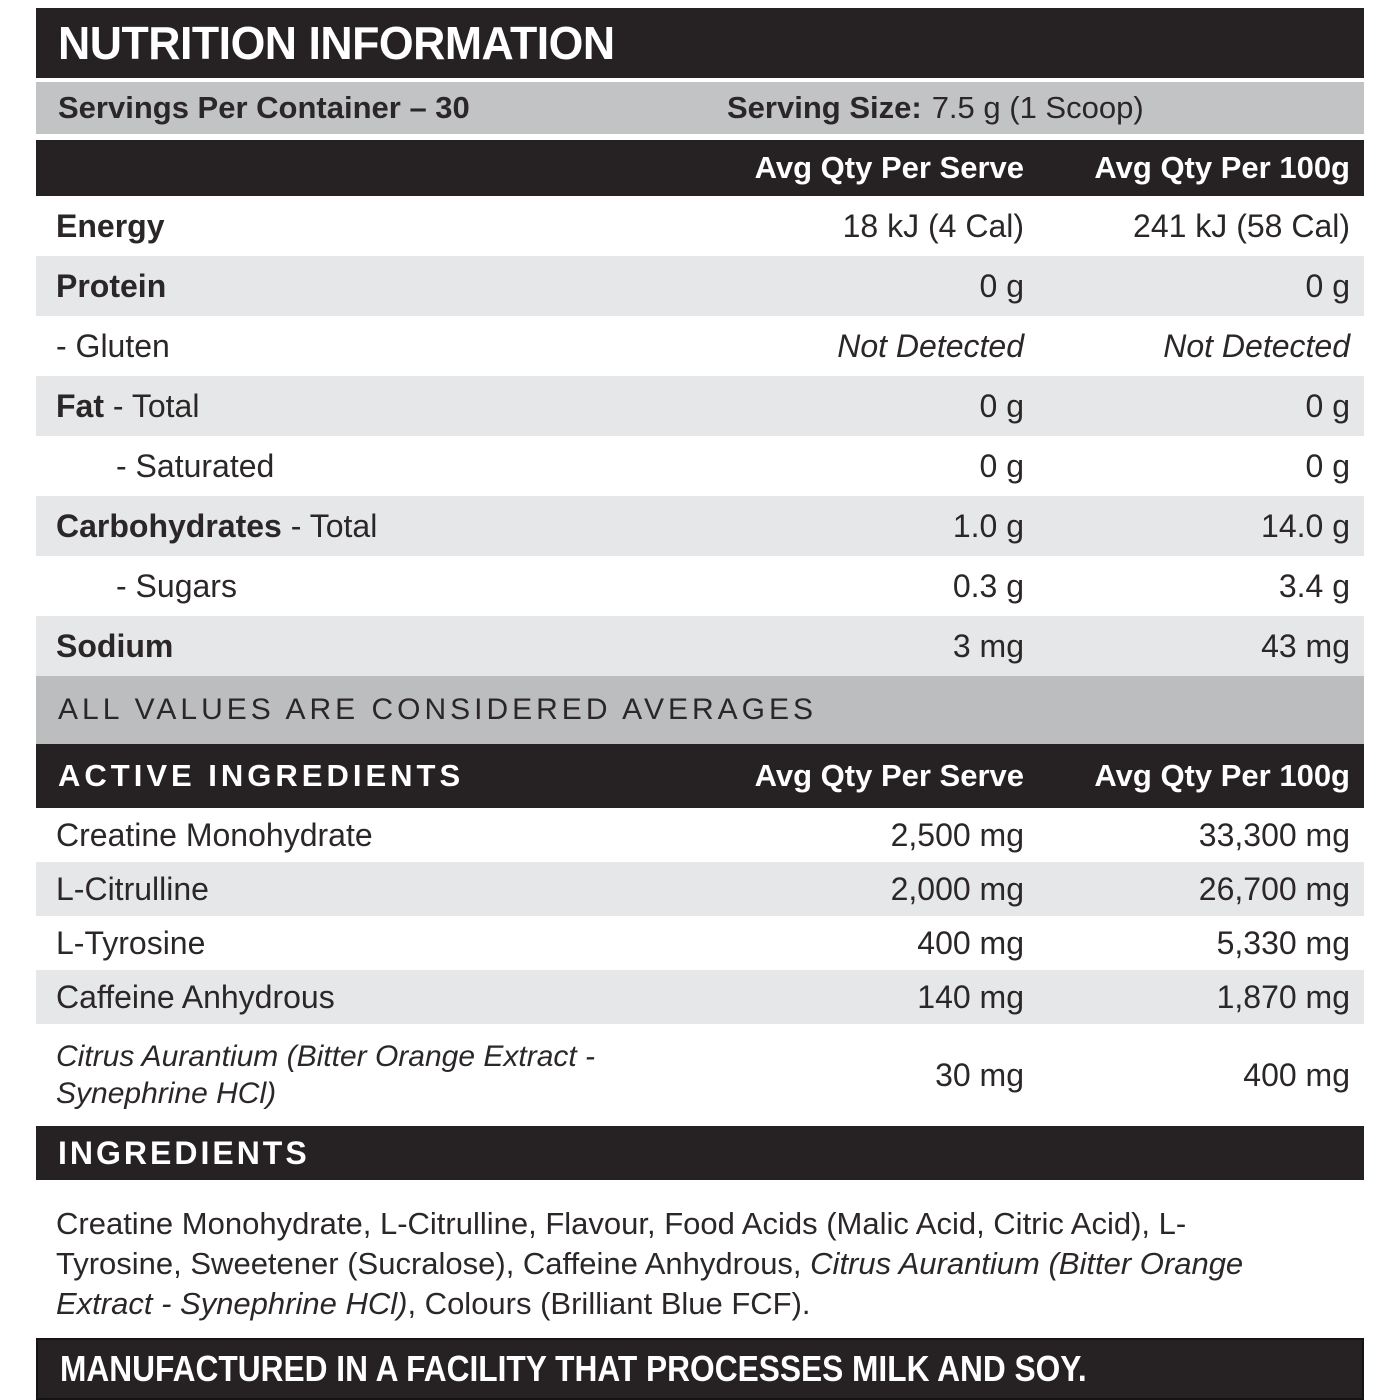 The image size is (1400, 1400). I want to click on value-per-100g: 5,330 mg, so click(1283, 942).